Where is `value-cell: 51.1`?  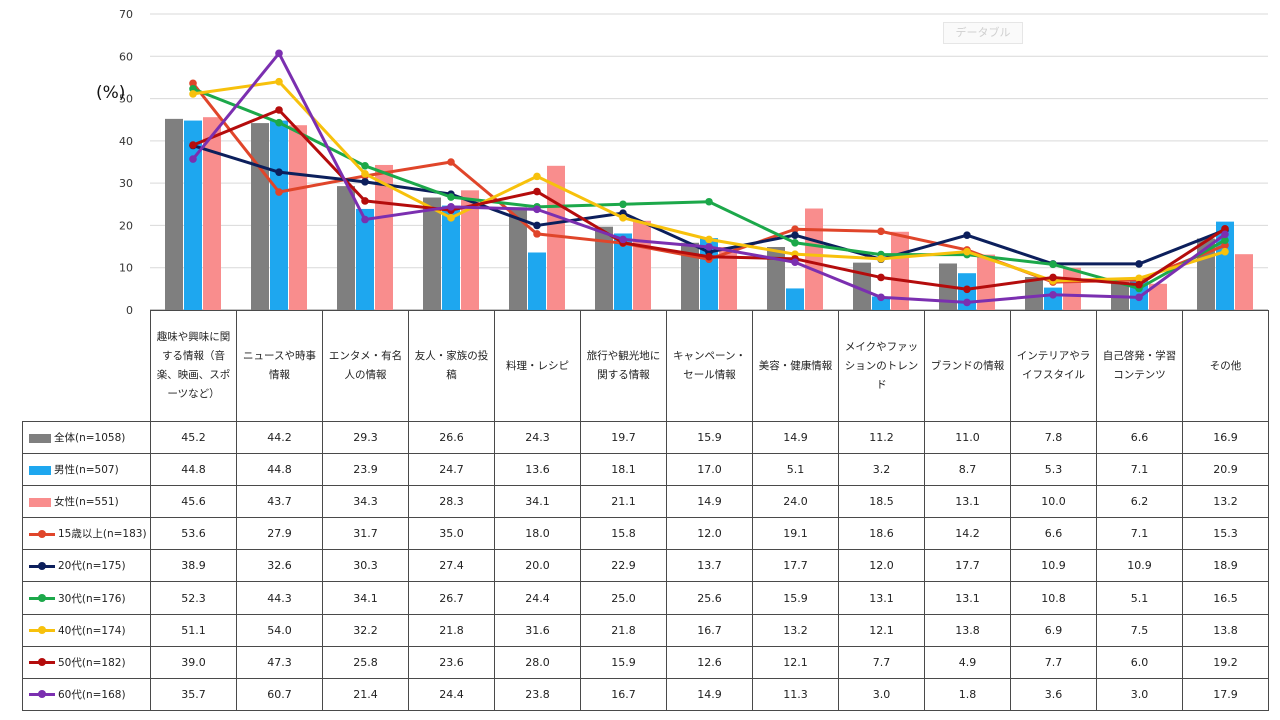
value-cell: 51.1 is located at coordinates (193, 630).